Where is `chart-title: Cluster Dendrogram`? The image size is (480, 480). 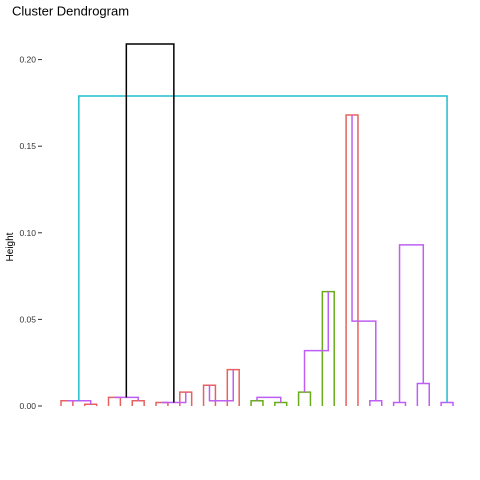
chart-title: Cluster Dendrogram is located at coordinates (70, 11).